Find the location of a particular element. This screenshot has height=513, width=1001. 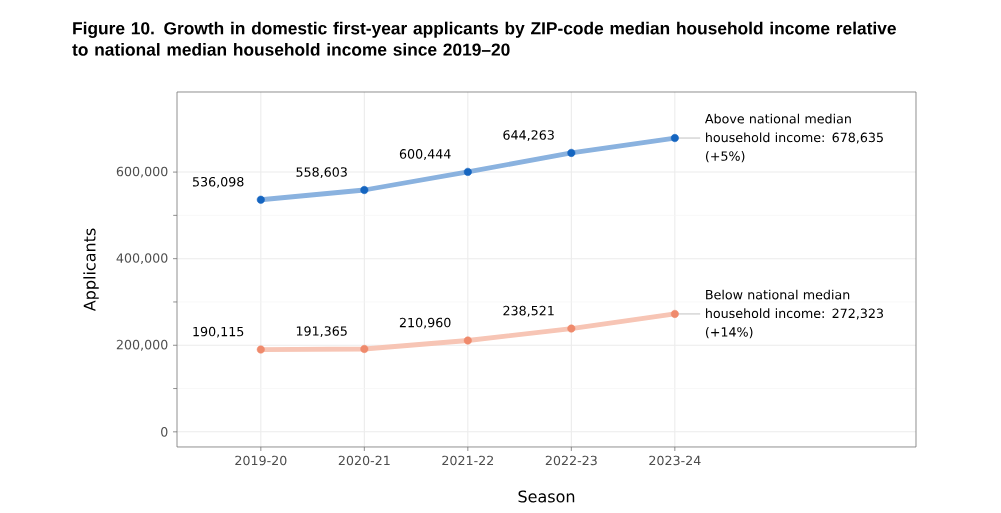

data-label: 600,444 is located at coordinates (425, 154).